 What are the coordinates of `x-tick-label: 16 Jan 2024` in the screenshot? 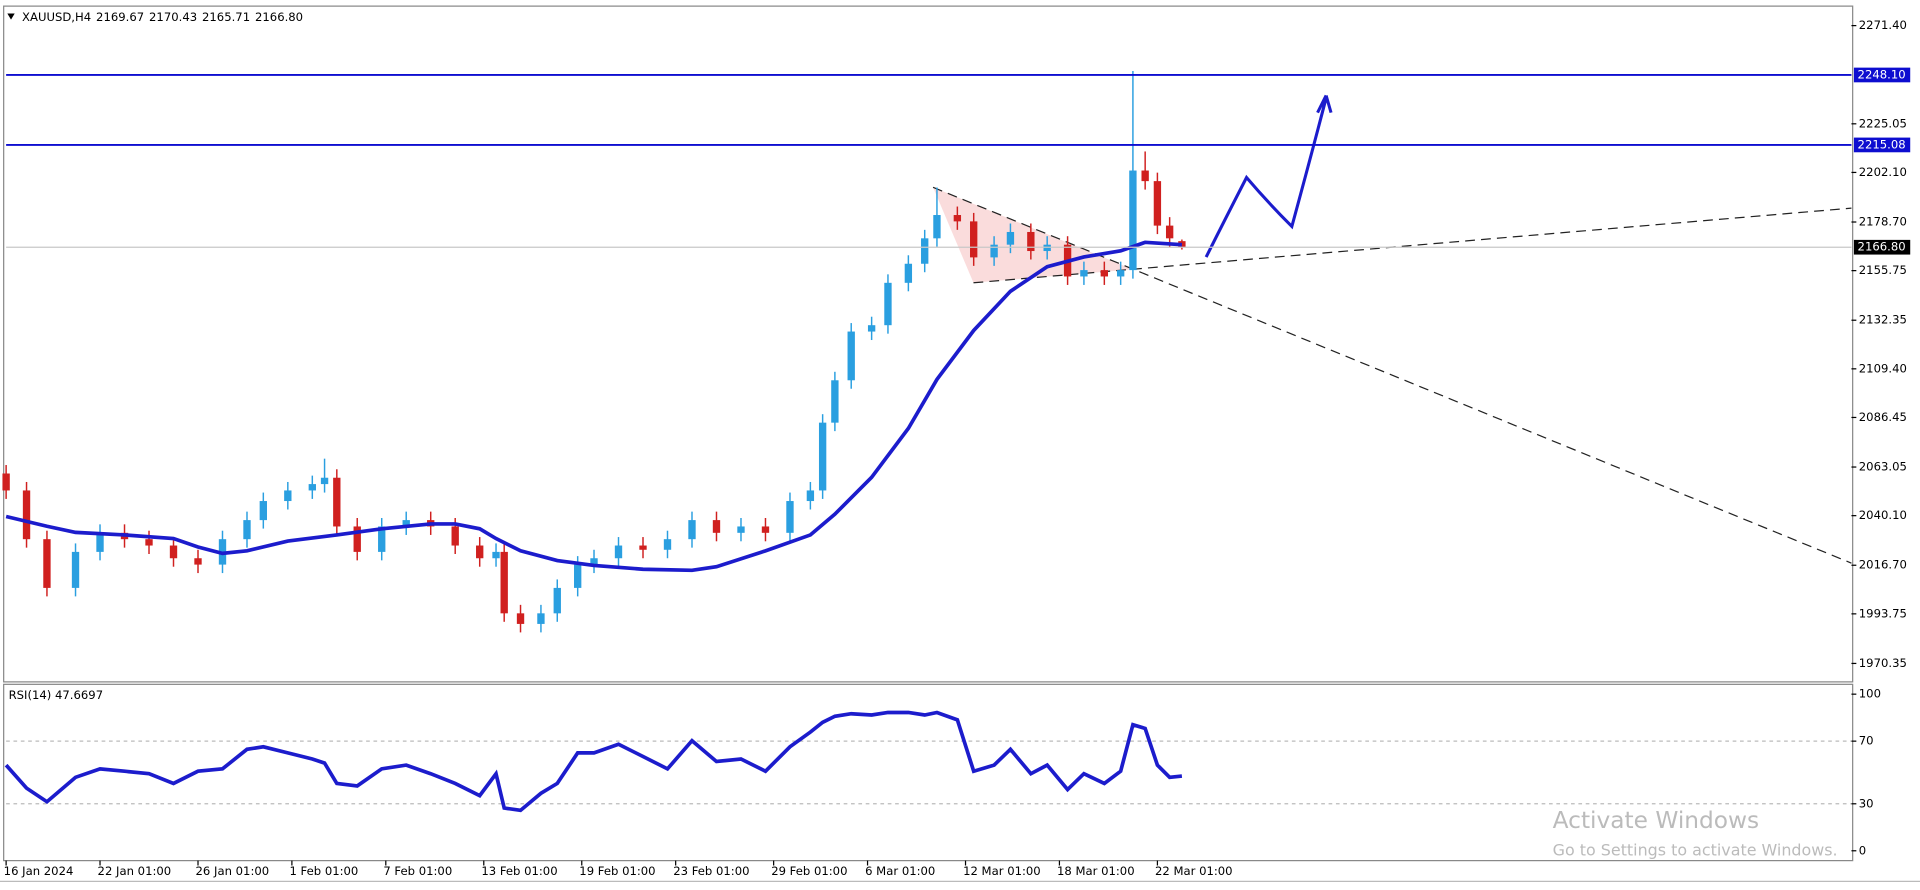 It's located at (39, 871).